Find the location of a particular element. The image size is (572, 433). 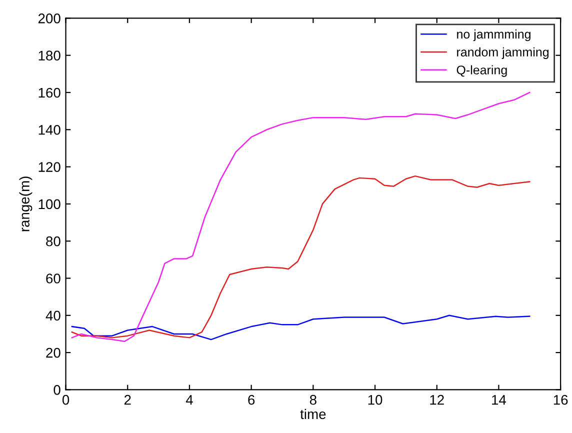

x-tick-label: 12 is located at coordinates (437, 399).